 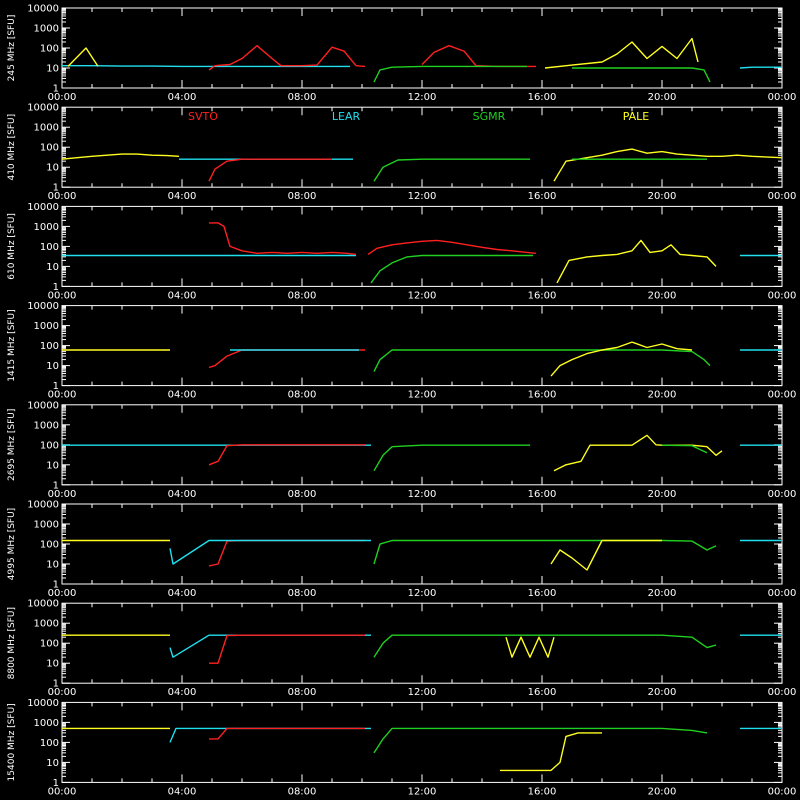 What do you see at coordinates (12, 246) in the screenshot?
I see `y-axis-label: 610 MHz [SFU]` at bounding box center [12, 246].